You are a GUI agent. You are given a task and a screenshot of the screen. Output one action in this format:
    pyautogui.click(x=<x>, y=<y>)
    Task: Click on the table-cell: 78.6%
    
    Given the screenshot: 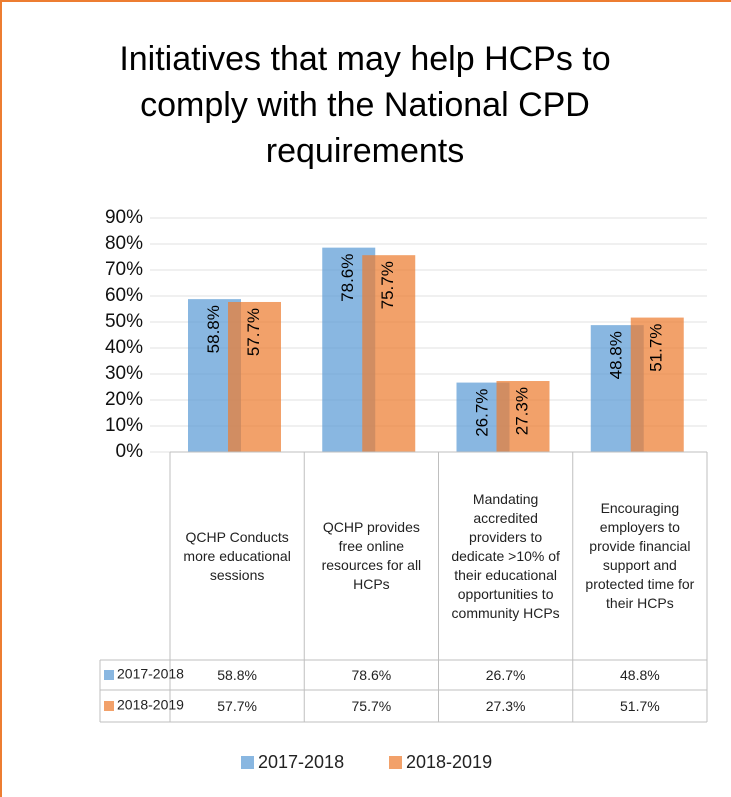 What is the action you would take?
    pyautogui.click(x=371, y=675)
    